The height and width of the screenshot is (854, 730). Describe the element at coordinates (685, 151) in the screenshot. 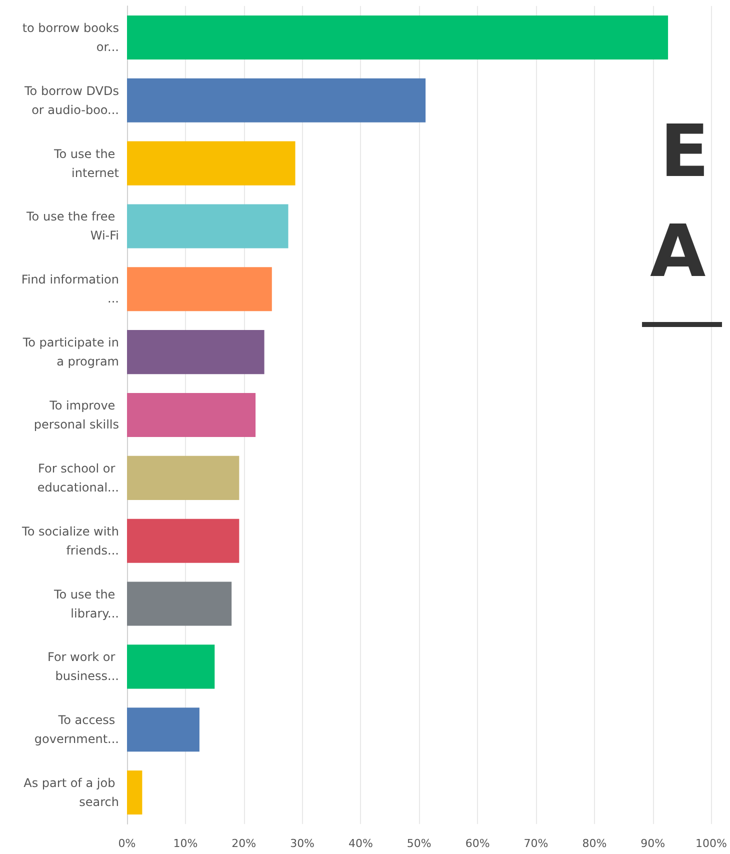

I see `annotation: E` at that location.